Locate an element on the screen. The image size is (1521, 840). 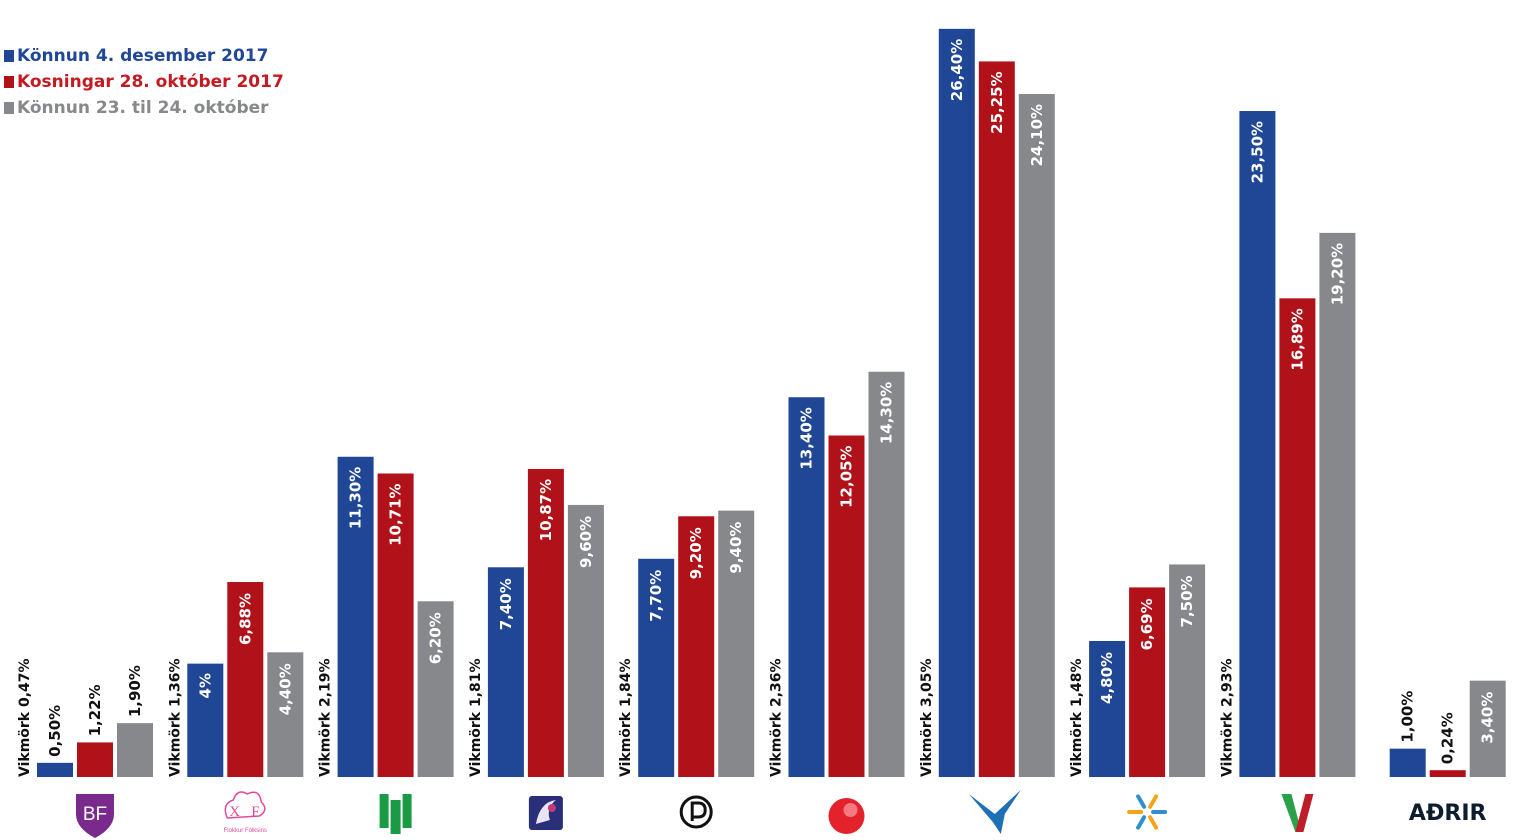
bf-shield-logo: BF is located at coordinates (95, 816).